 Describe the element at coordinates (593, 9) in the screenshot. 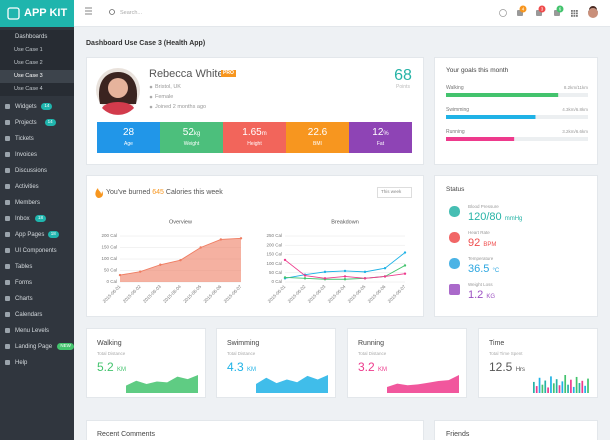

I see `avatar-hair` at that location.